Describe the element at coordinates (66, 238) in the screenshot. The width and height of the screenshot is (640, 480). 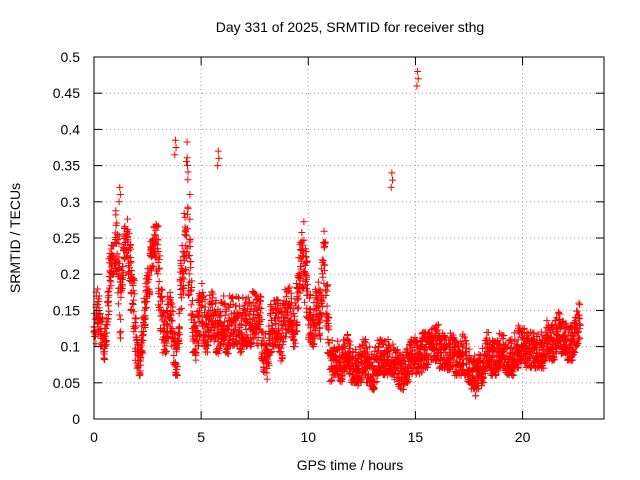
I see `y-tick-label: 0.25` at that location.